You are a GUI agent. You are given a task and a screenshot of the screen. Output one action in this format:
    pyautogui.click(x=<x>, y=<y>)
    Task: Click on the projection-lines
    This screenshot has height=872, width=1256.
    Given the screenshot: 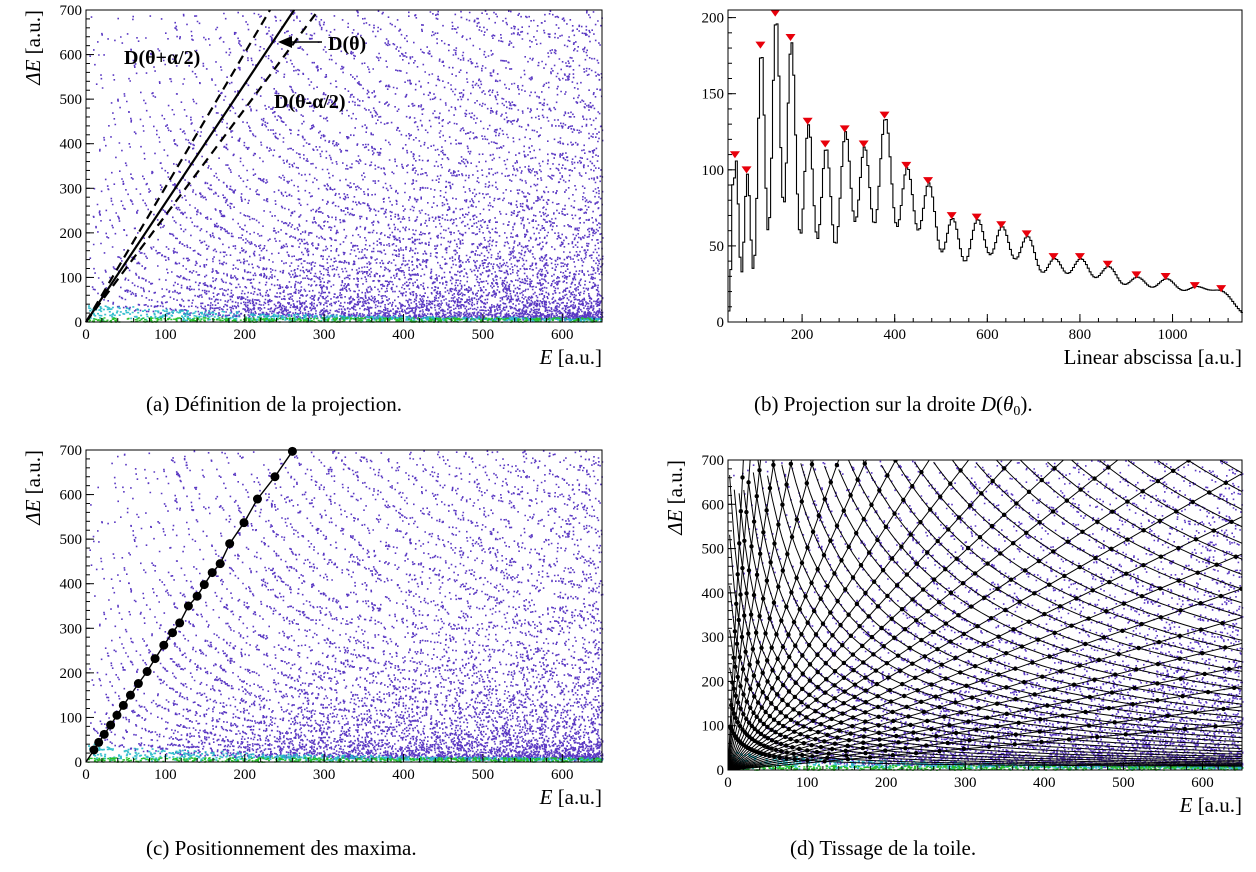 What is the action you would take?
    pyautogui.click(x=203, y=166)
    